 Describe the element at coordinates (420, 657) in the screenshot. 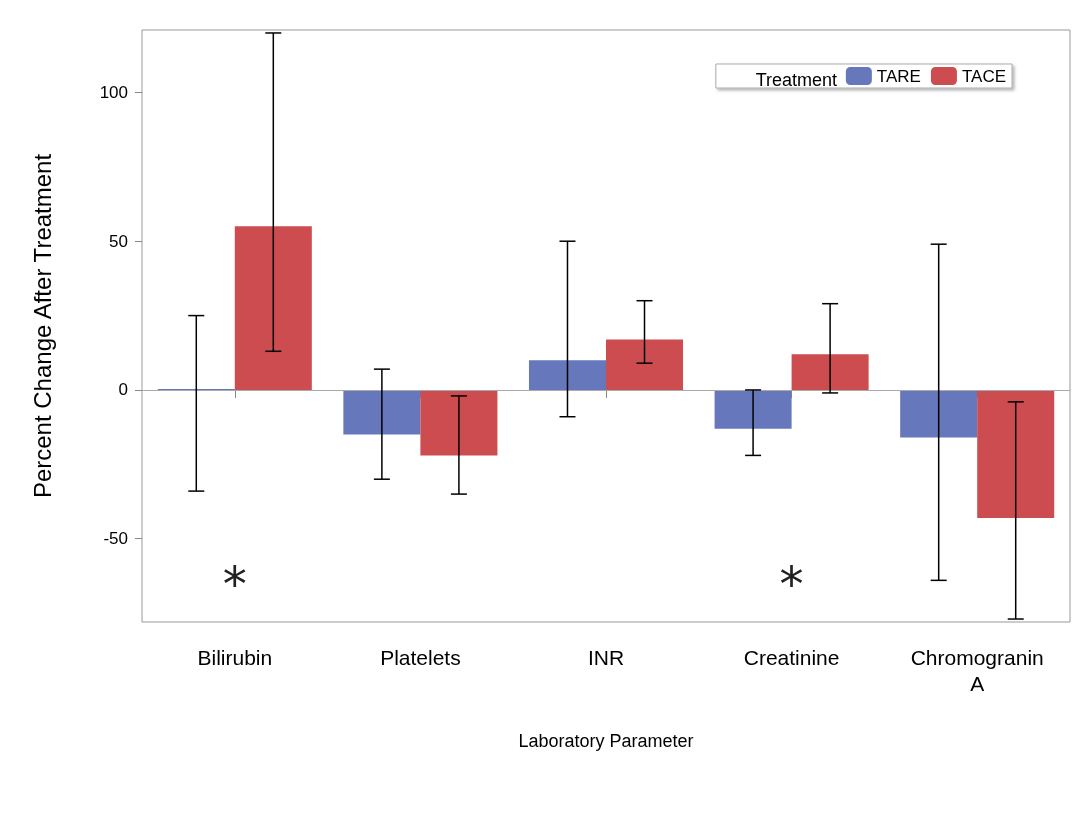

I see `x-tick-label: Platelets` at that location.